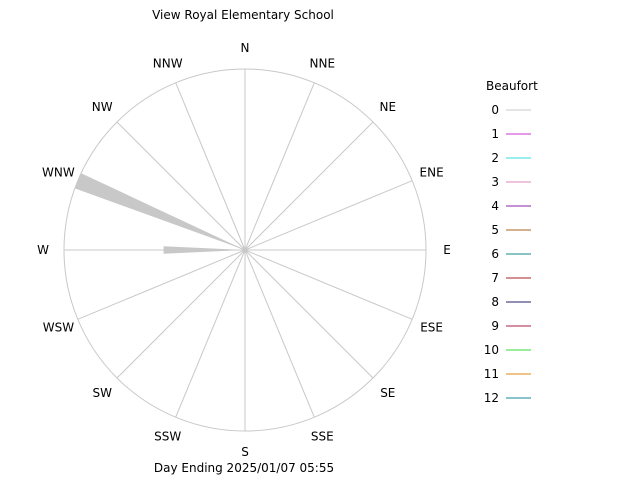  What do you see at coordinates (495, 134) in the screenshot?
I see `legend-label-1: 1` at bounding box center [495, 134].